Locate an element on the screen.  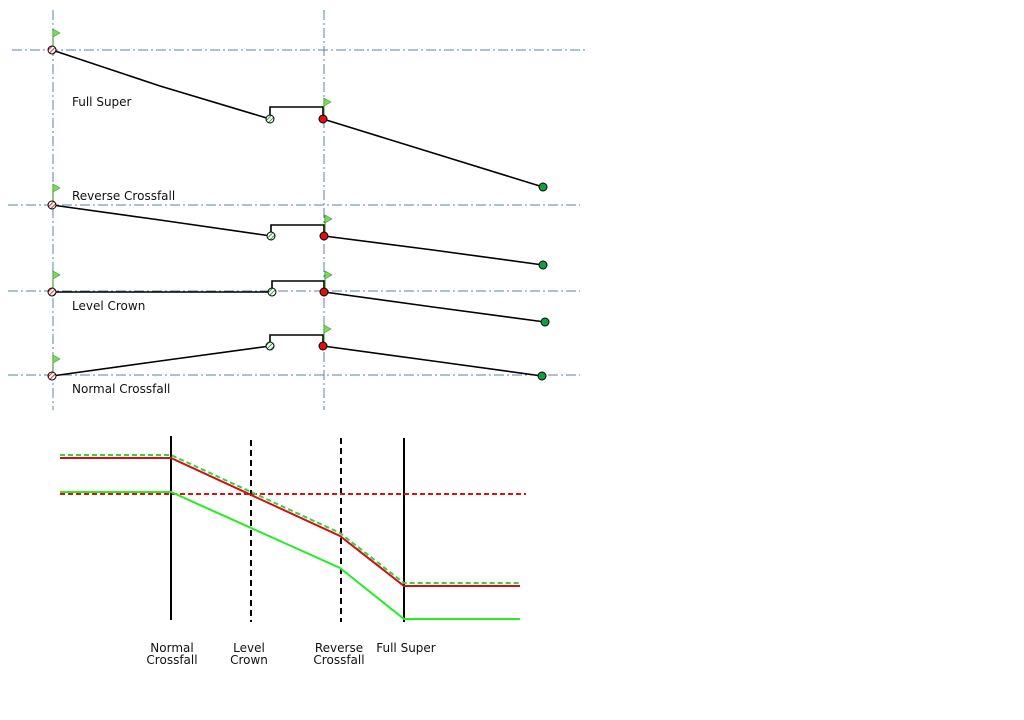
station-label: Level Crown is located at coordinates (249, 654).